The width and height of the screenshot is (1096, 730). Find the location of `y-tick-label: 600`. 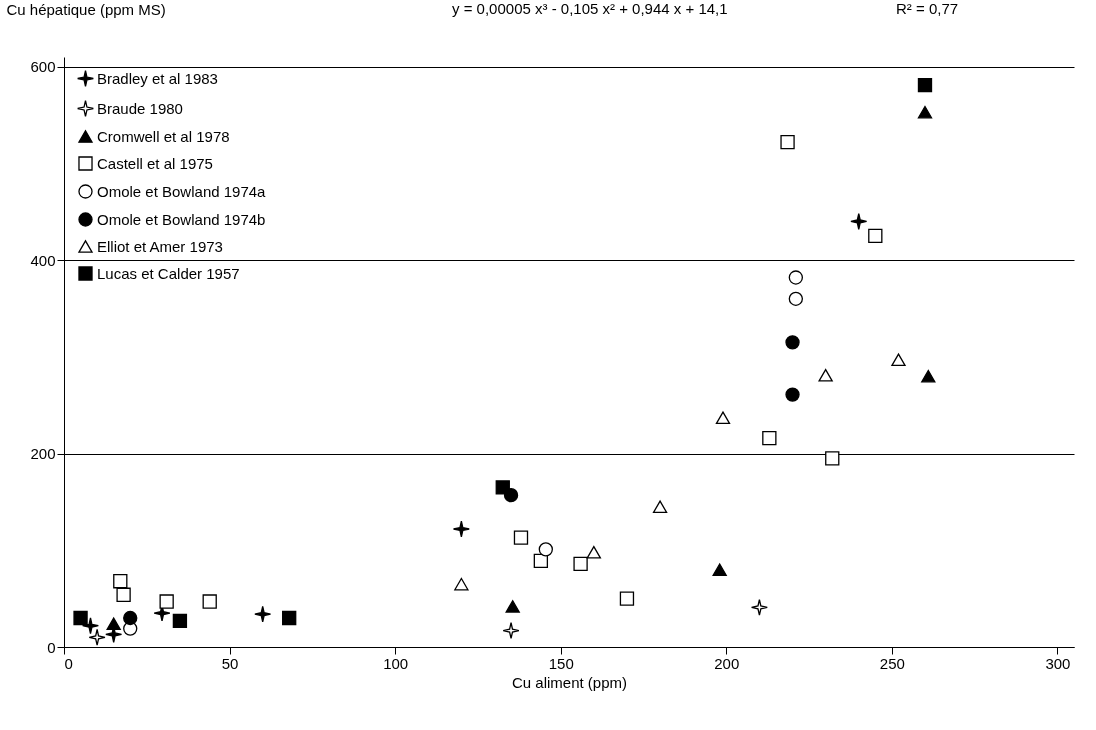

y-tick-label: 600 is located at coordinates (43, 67).